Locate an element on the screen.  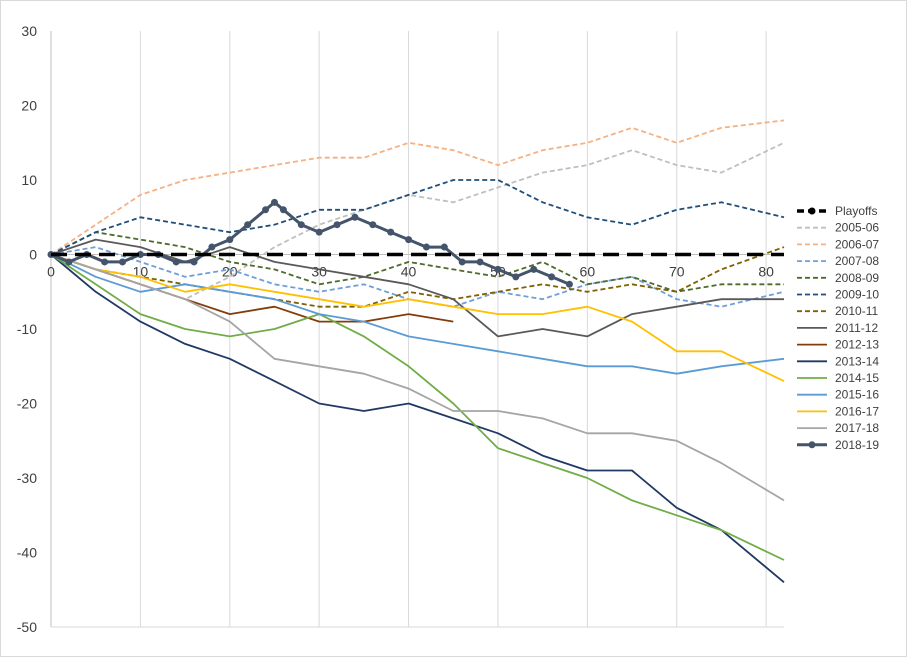
legend-label-11: 2015-16 is located at coordinates (857, 395).